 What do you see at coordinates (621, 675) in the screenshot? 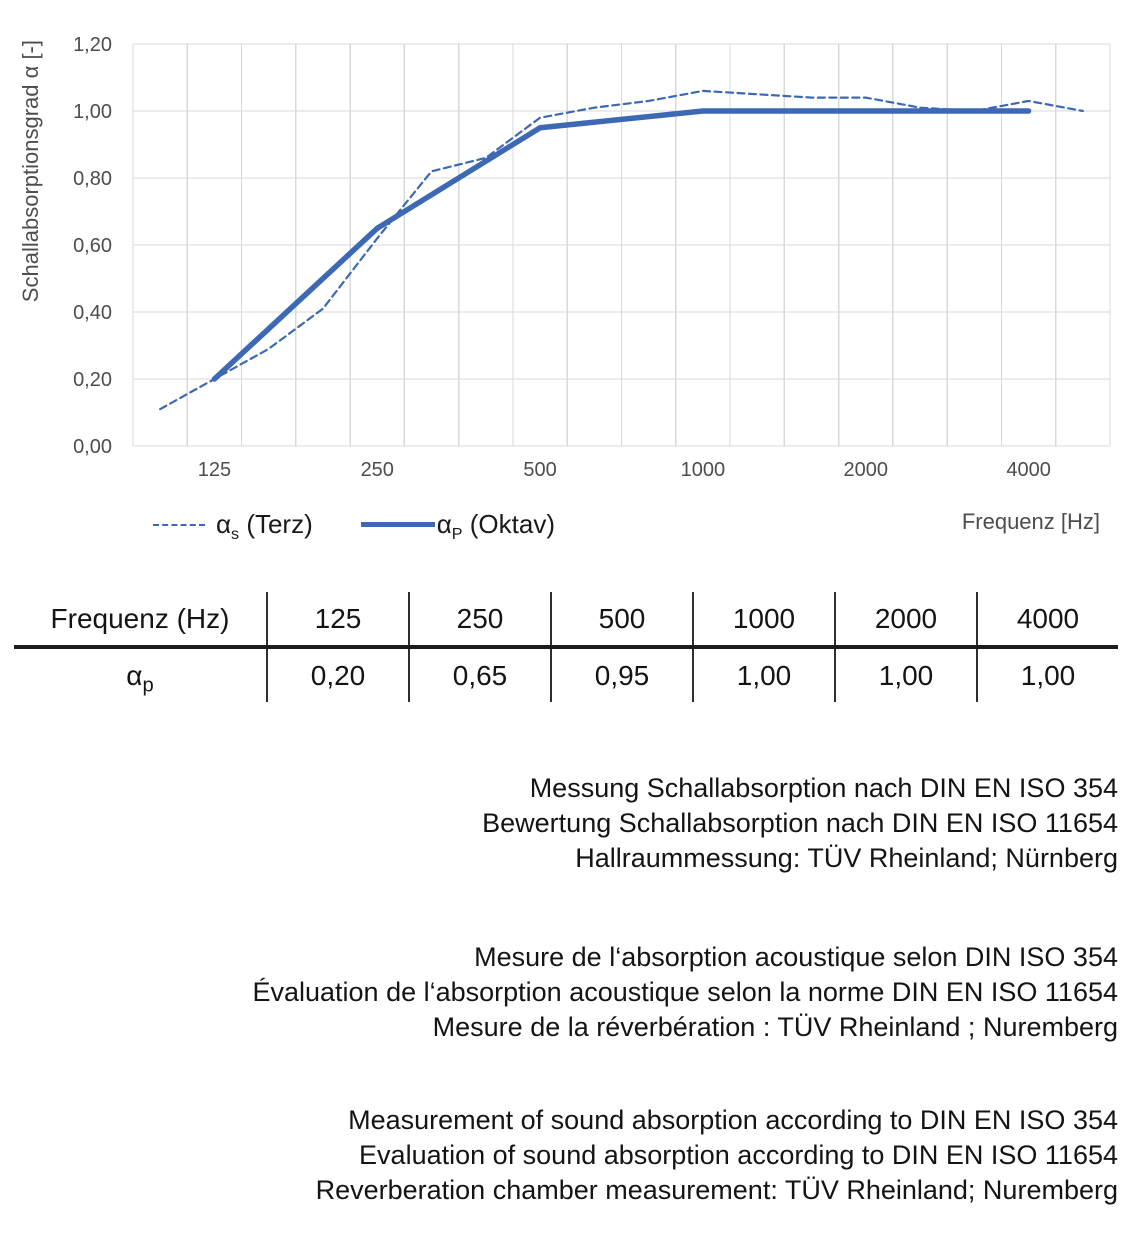
I see `table-value-cell: 0,95` at bounding box center [621, 675].